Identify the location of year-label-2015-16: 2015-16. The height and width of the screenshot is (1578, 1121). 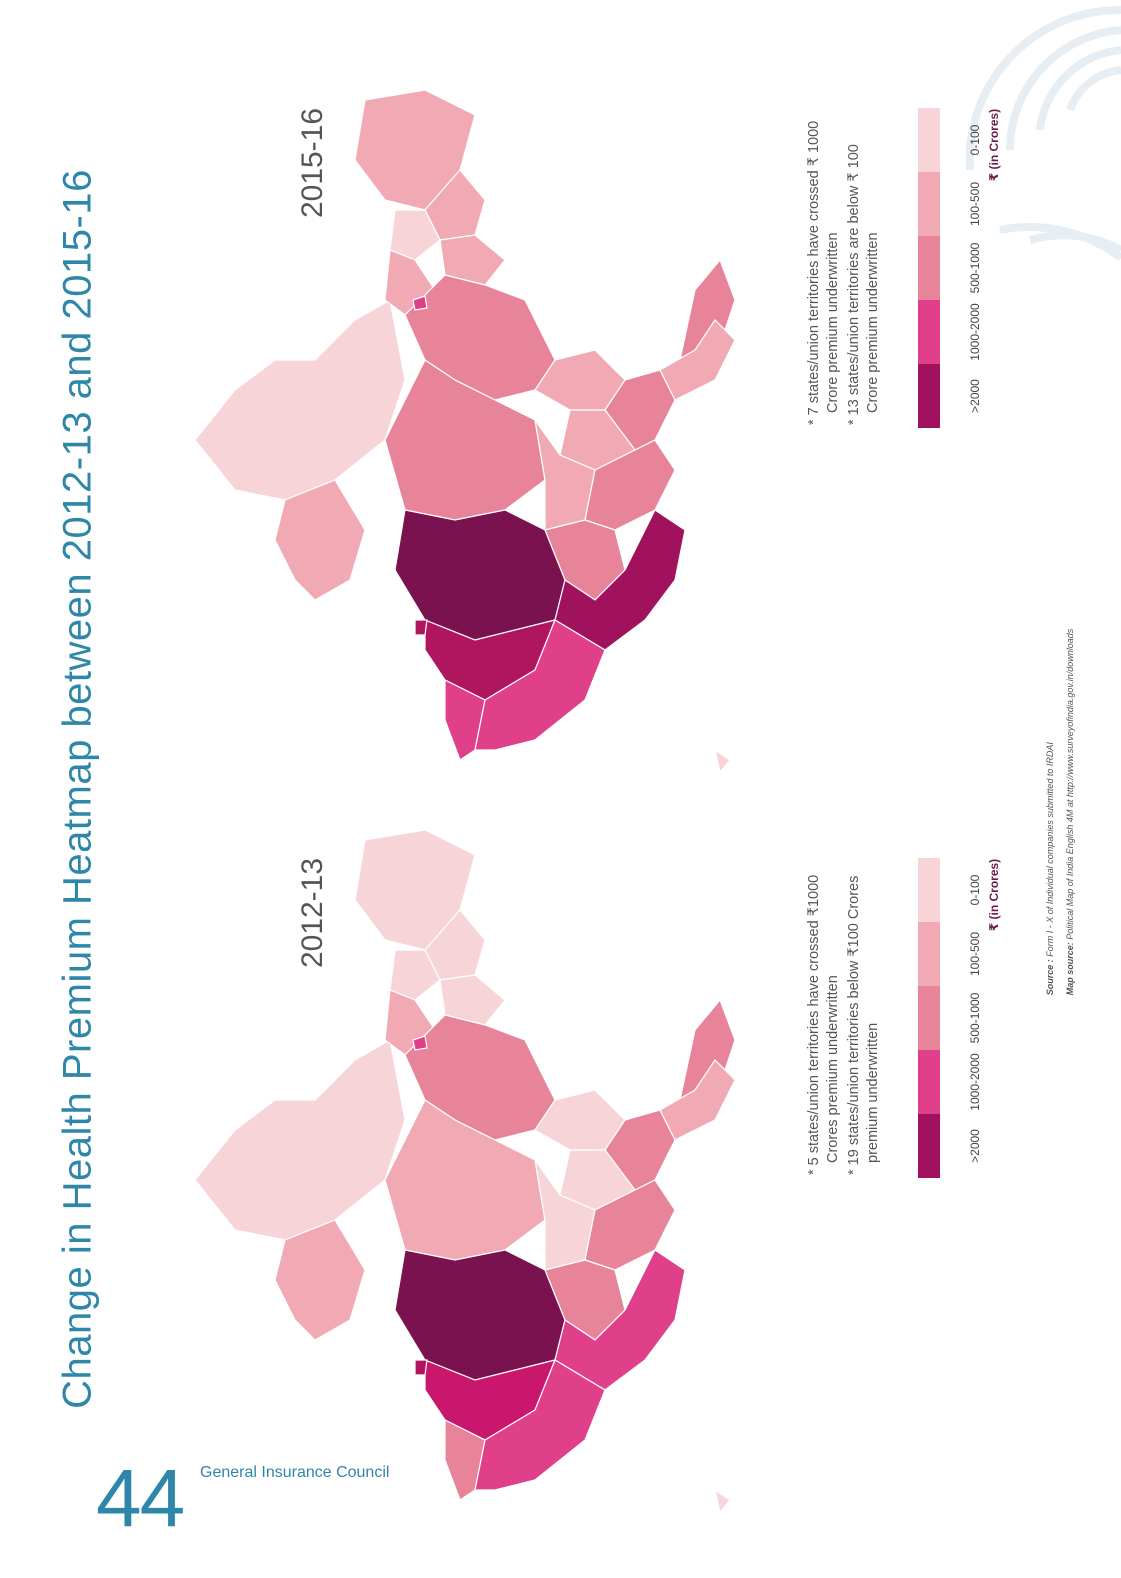
(313, 163).